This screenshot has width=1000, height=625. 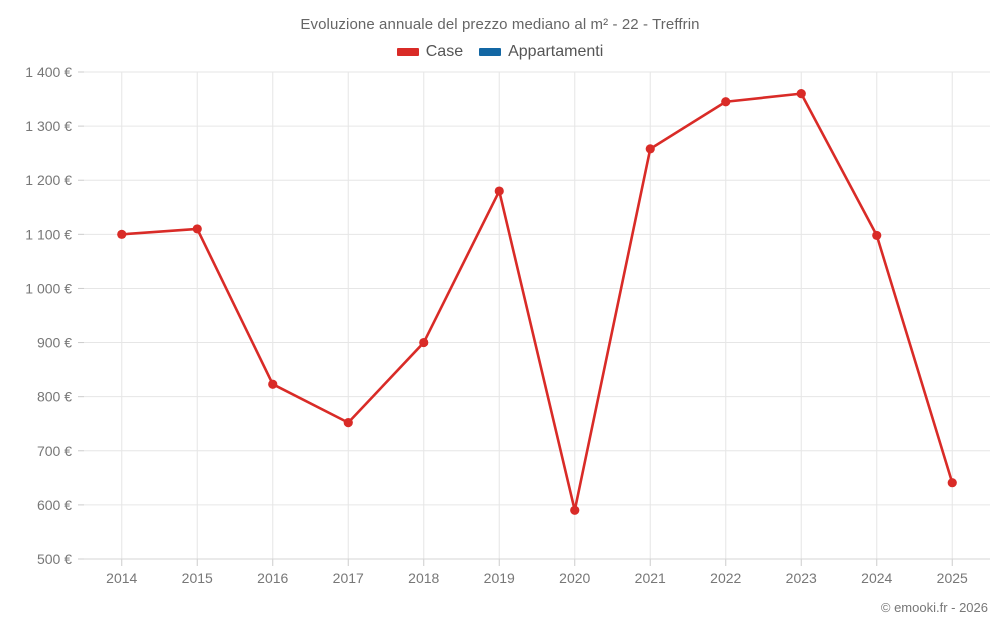 I want to click on y-axis-tick-label: 900 €, so click(x=54, y=343).